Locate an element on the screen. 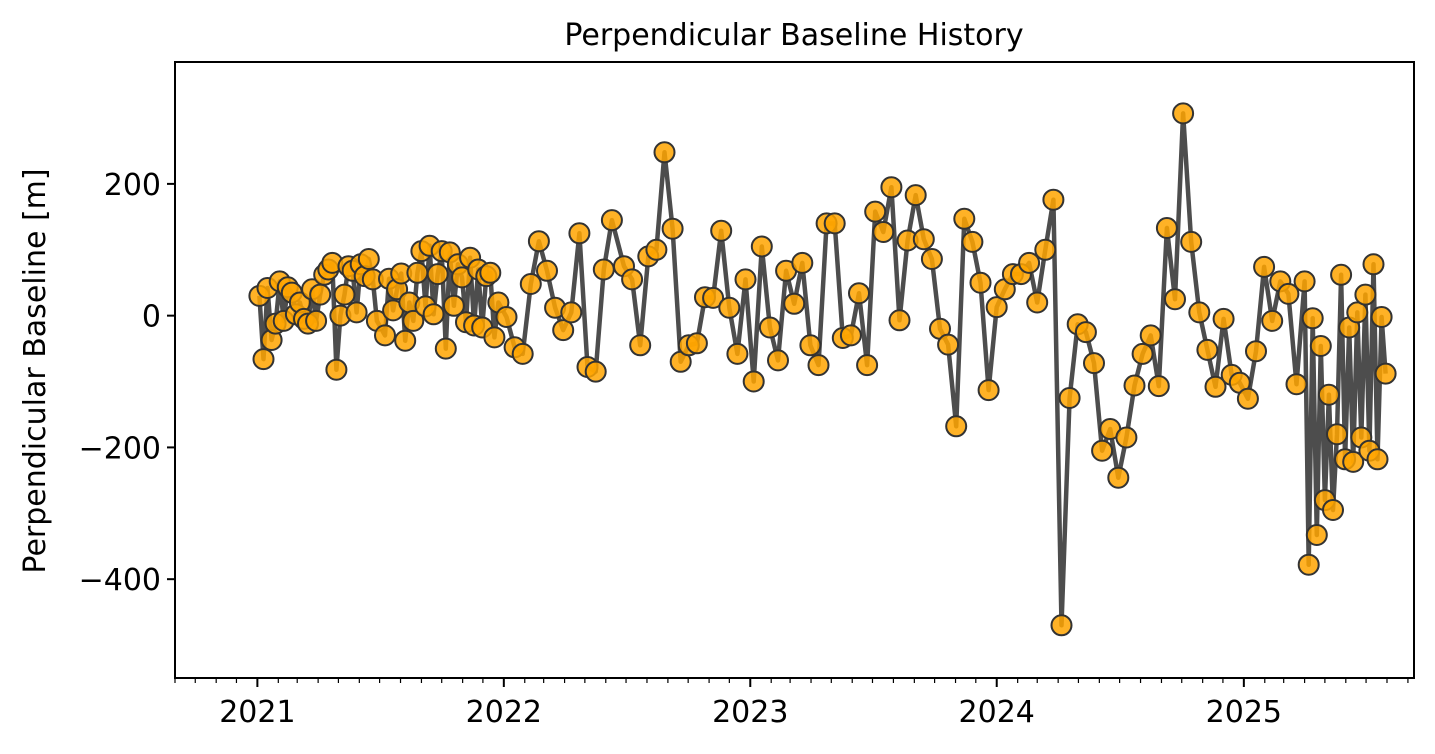 This screenshot has height=754, width=1435. y-tick-label: −200 is located at coordinates (120, 448).